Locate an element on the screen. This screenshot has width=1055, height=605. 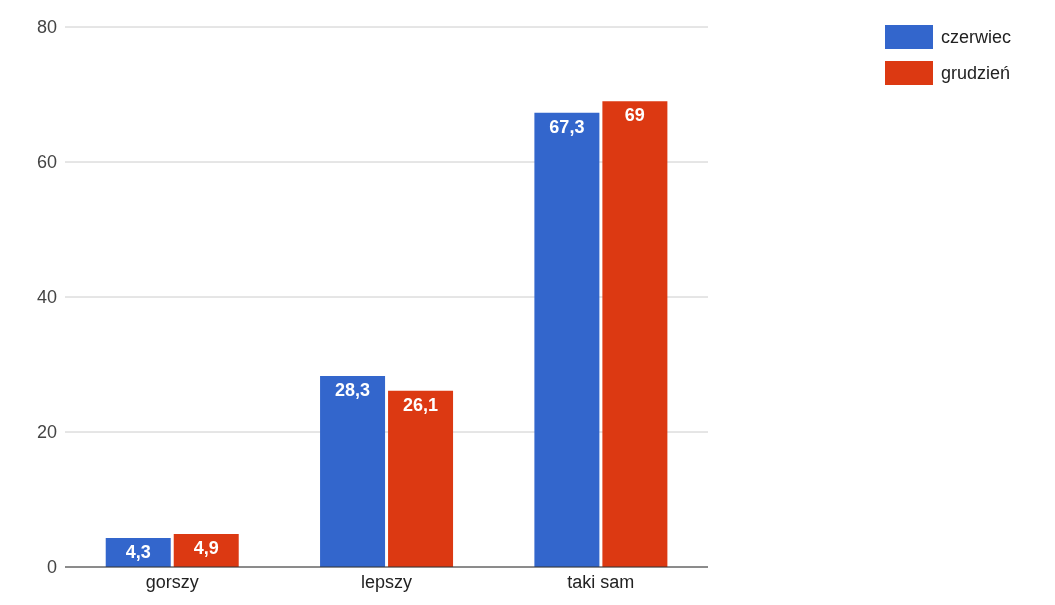
y-tick-label: 0 is located at coordinates (51, 567).